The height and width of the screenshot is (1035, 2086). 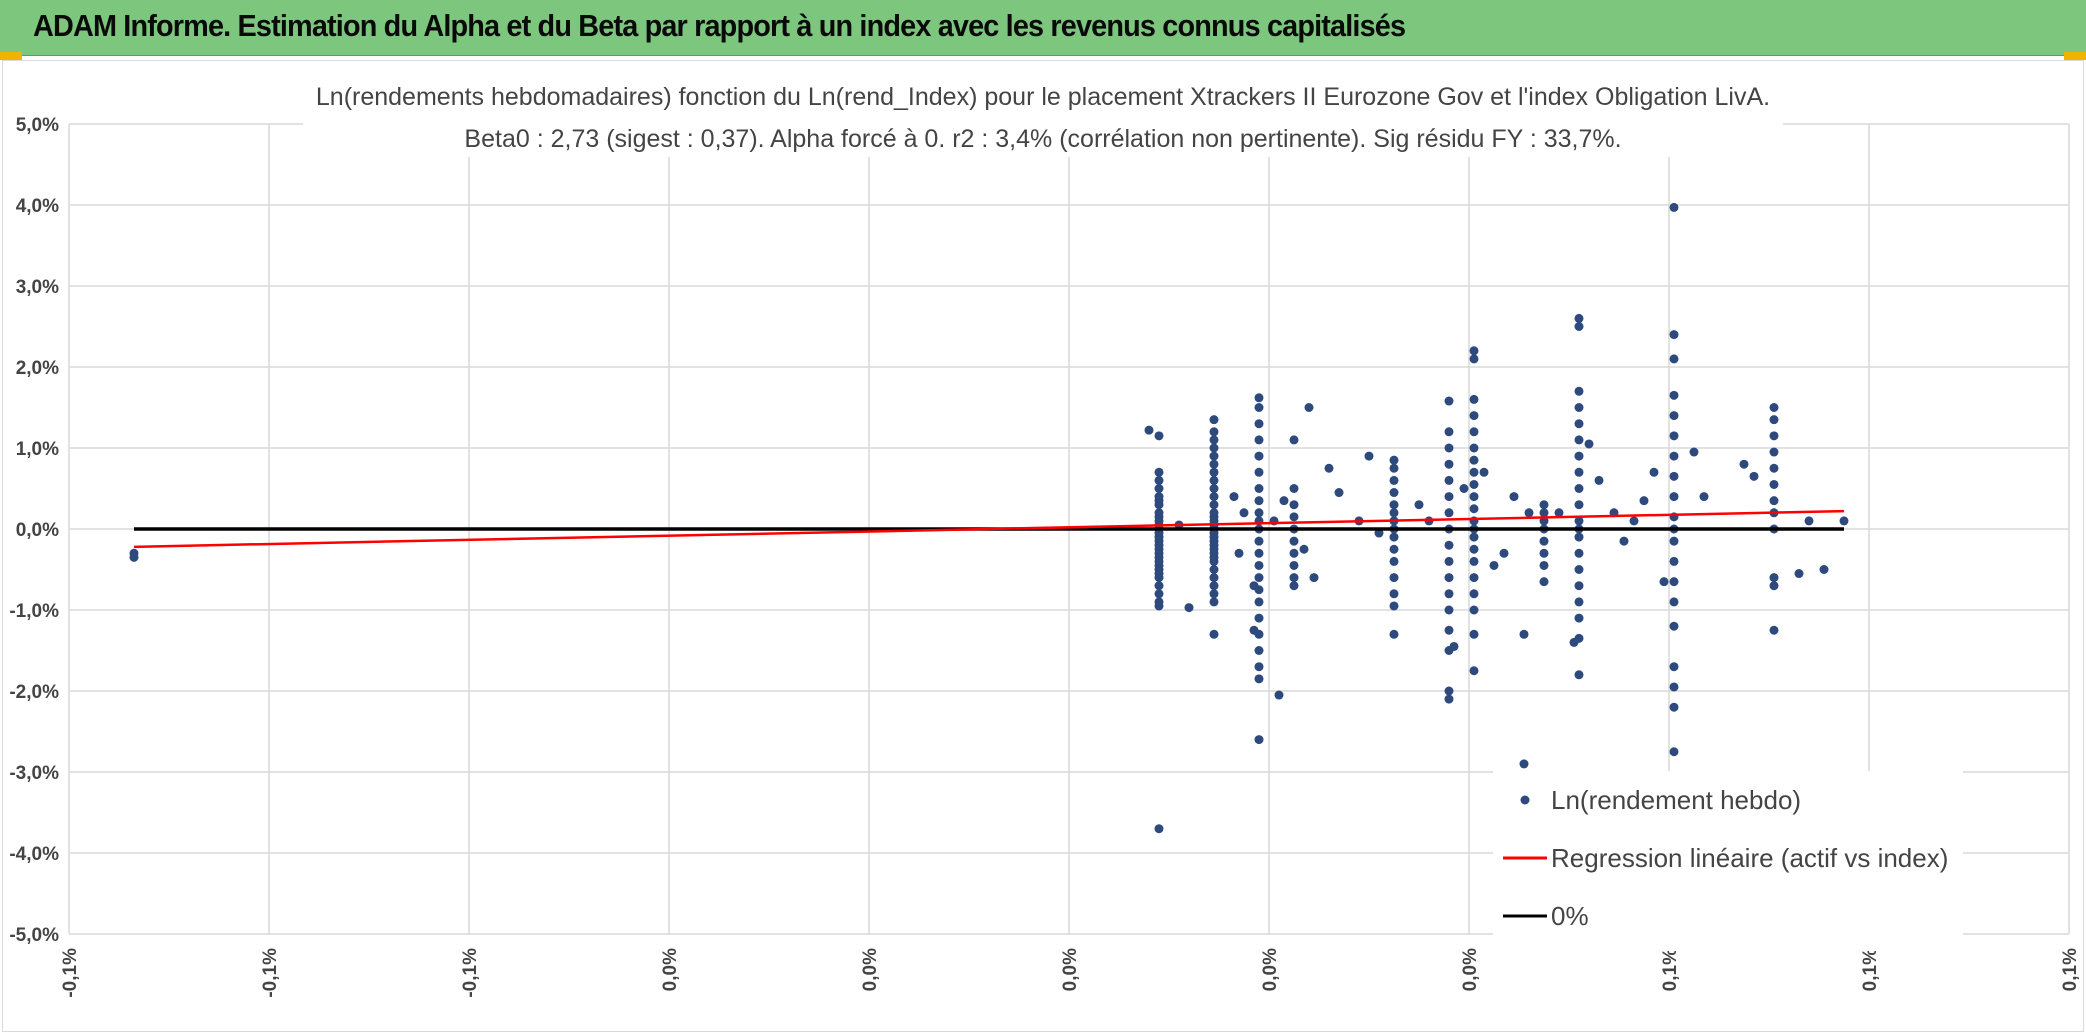 What do you see at coordinates (37, 125) in the screenshot?
I see `y-tick-label: 5,0%` at bounding box center [37, 125].